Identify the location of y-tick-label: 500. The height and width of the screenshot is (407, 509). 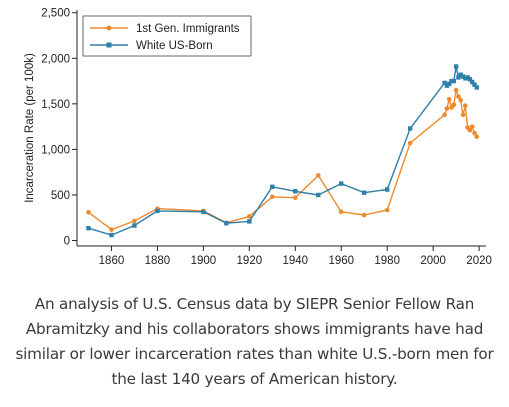
(60, 196).